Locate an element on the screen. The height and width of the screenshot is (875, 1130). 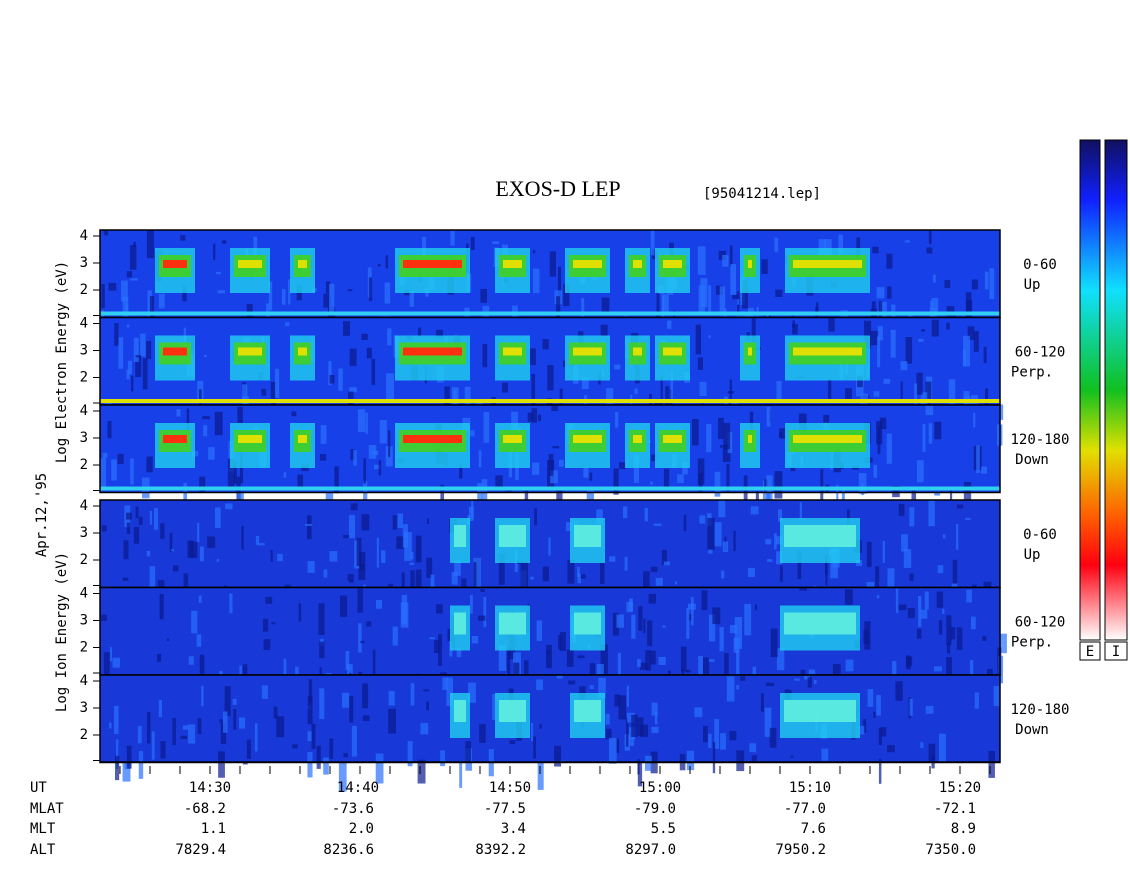
direction-label: Up is located at coordinates (1032, 555).